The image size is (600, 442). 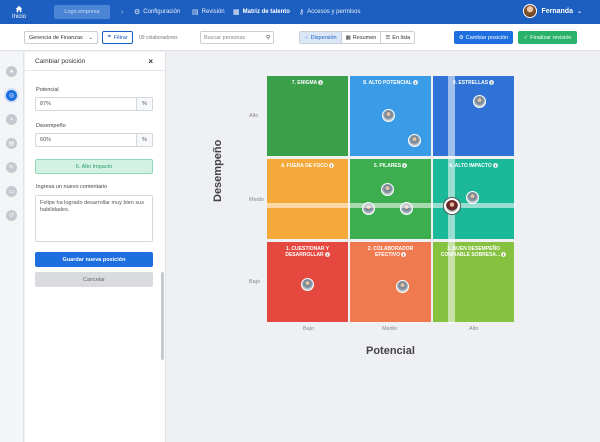 What do you see at coordinates (12, 247) in the screenshot?
I see `icon-rail: ● ◎ ▪ ▤ ✎ ▭ ↺` at bounding box center [12, 247].